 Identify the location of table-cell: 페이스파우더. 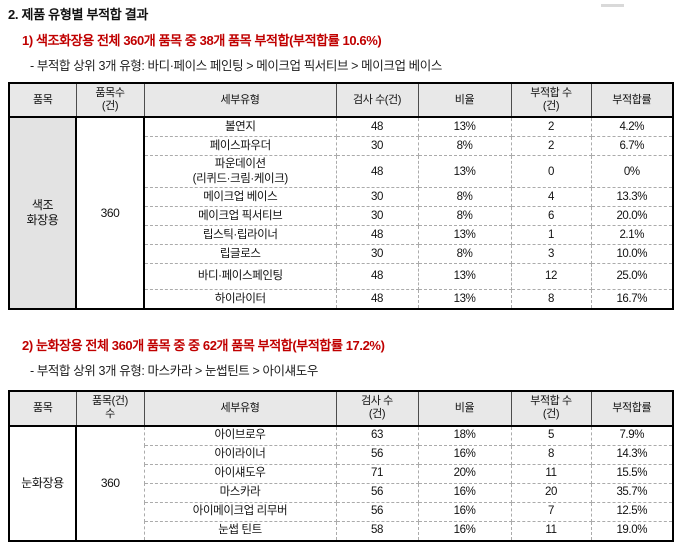
(240, 146).